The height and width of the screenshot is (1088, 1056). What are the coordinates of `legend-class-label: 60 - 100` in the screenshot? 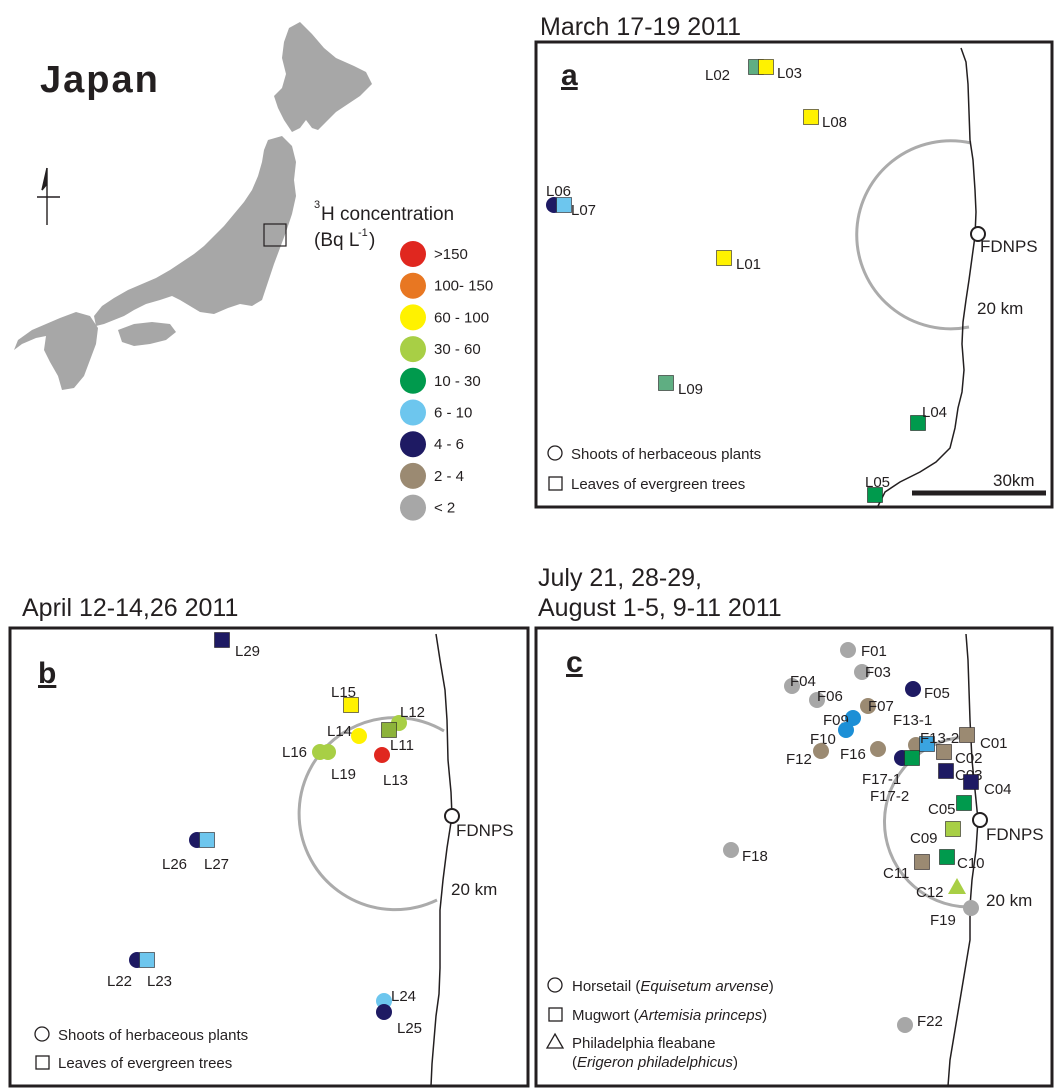 It's located at (461, 317).